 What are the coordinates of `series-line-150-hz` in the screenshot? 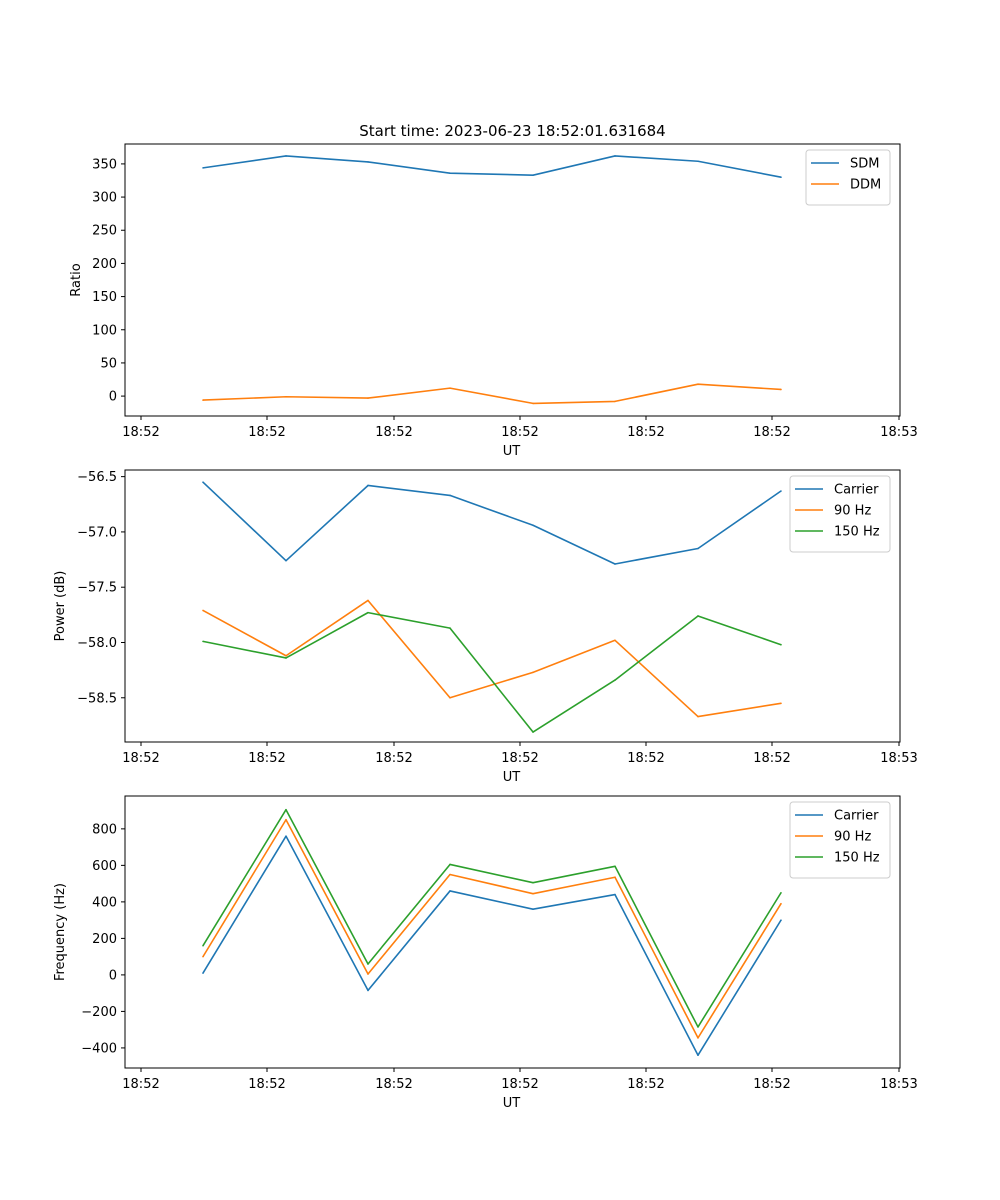 It's located at (492, 918).